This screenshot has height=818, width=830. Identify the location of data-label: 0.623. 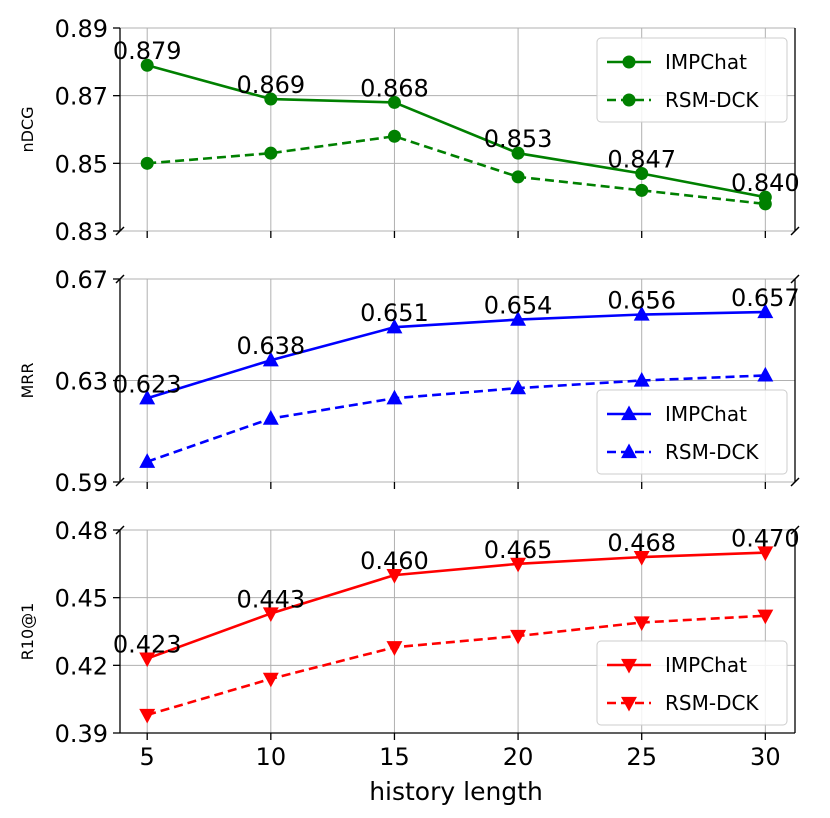
(147, 384).